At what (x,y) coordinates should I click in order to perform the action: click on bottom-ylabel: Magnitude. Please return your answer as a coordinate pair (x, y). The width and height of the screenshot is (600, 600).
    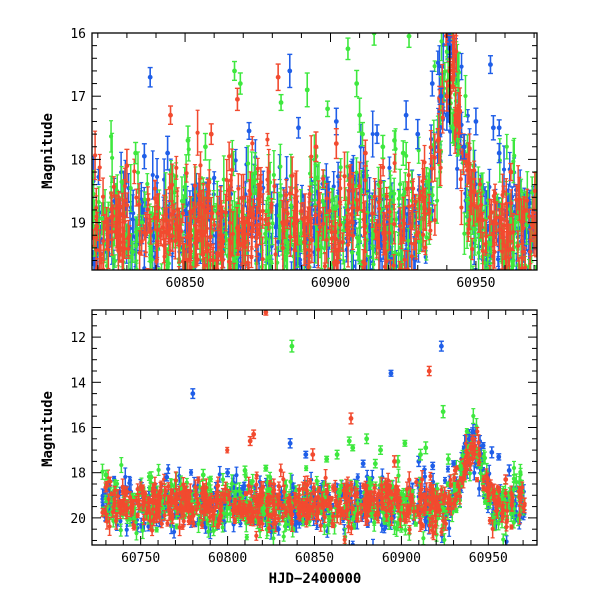
    Looking at the image, I should click on (48, 429).